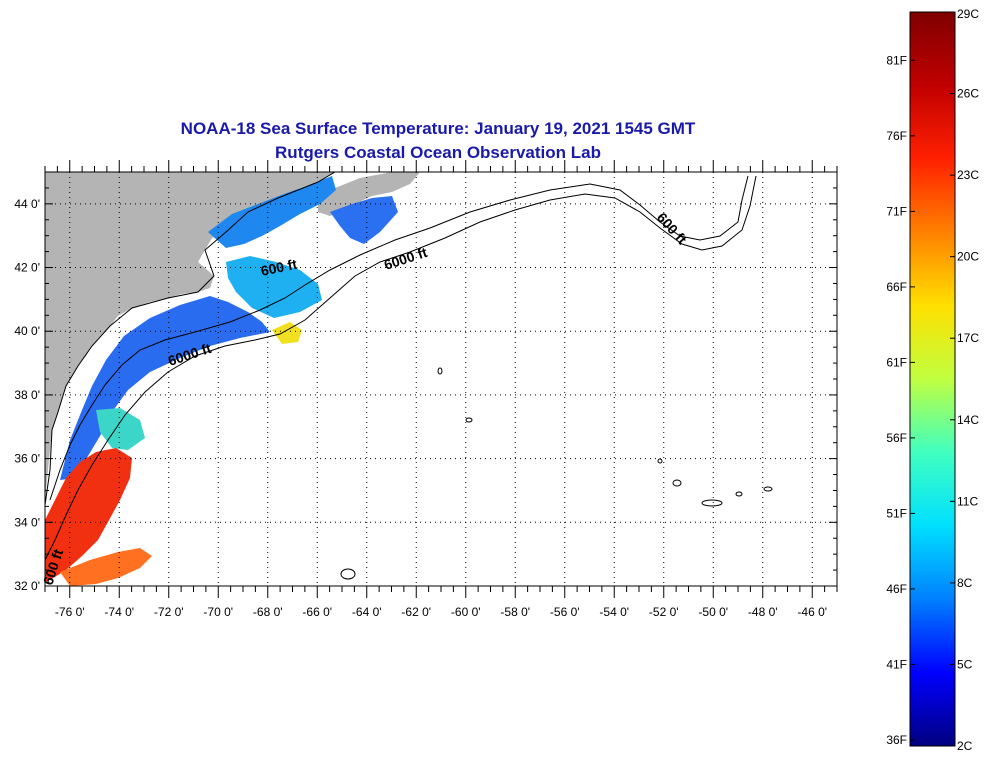  I want to click on colorbar-label-fahrenheit: 36F, so click(896, 740).